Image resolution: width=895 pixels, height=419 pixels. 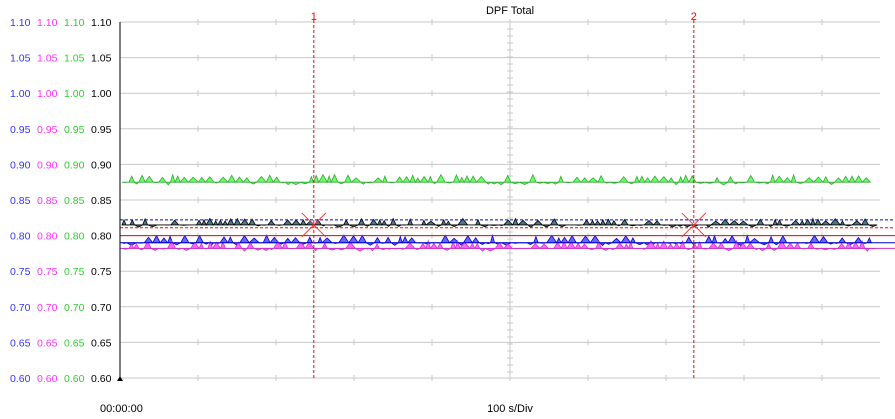 I want to click on axis-arrow-icon, so click(x=120, y=378).